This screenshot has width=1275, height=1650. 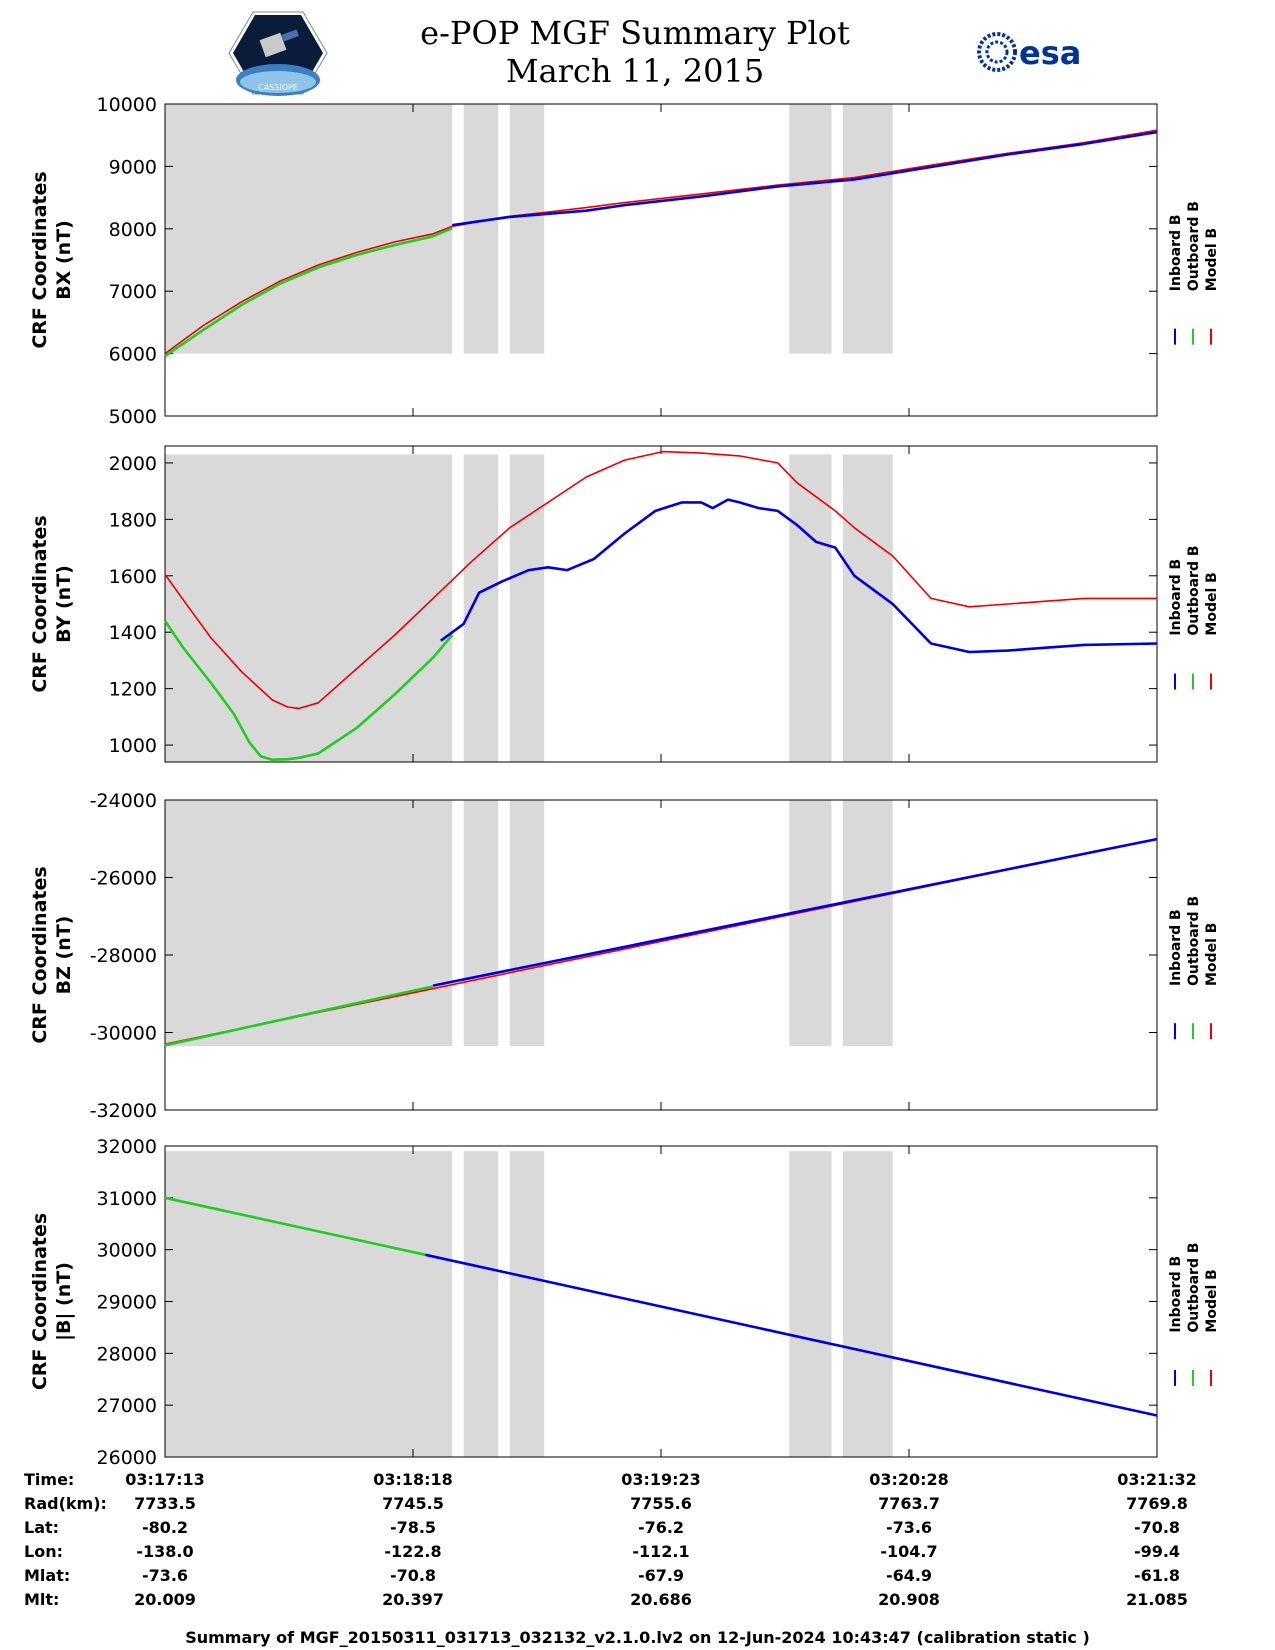 What do you see at coordinates (41, 1599) in the screenshot?
I see `ephemeris-row-label: Mlt:` at bounding box center [41, 1599].